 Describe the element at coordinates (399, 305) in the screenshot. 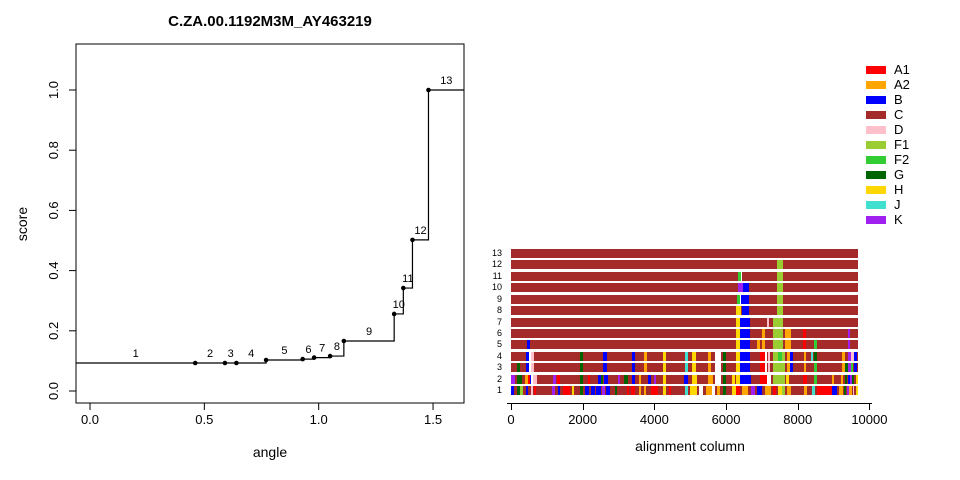

I see `step-label: 10` at that location.